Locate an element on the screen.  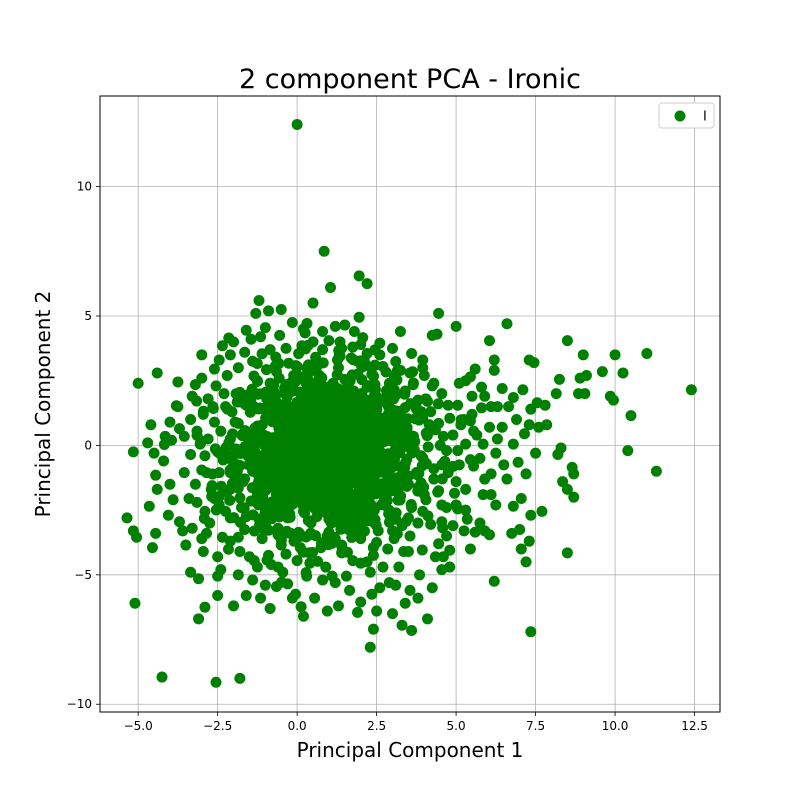
x-tick-label: 0.0 is located at coordinates (297, 726).